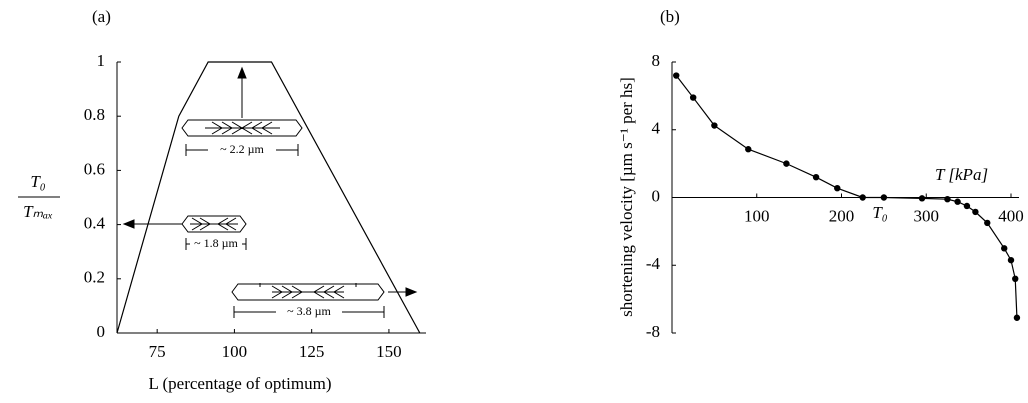 This screenshot has width=1028, height=403. Describe the element at coordinates (37, 181) in the screenshot. I see `y-label-num: T₀` at that location.